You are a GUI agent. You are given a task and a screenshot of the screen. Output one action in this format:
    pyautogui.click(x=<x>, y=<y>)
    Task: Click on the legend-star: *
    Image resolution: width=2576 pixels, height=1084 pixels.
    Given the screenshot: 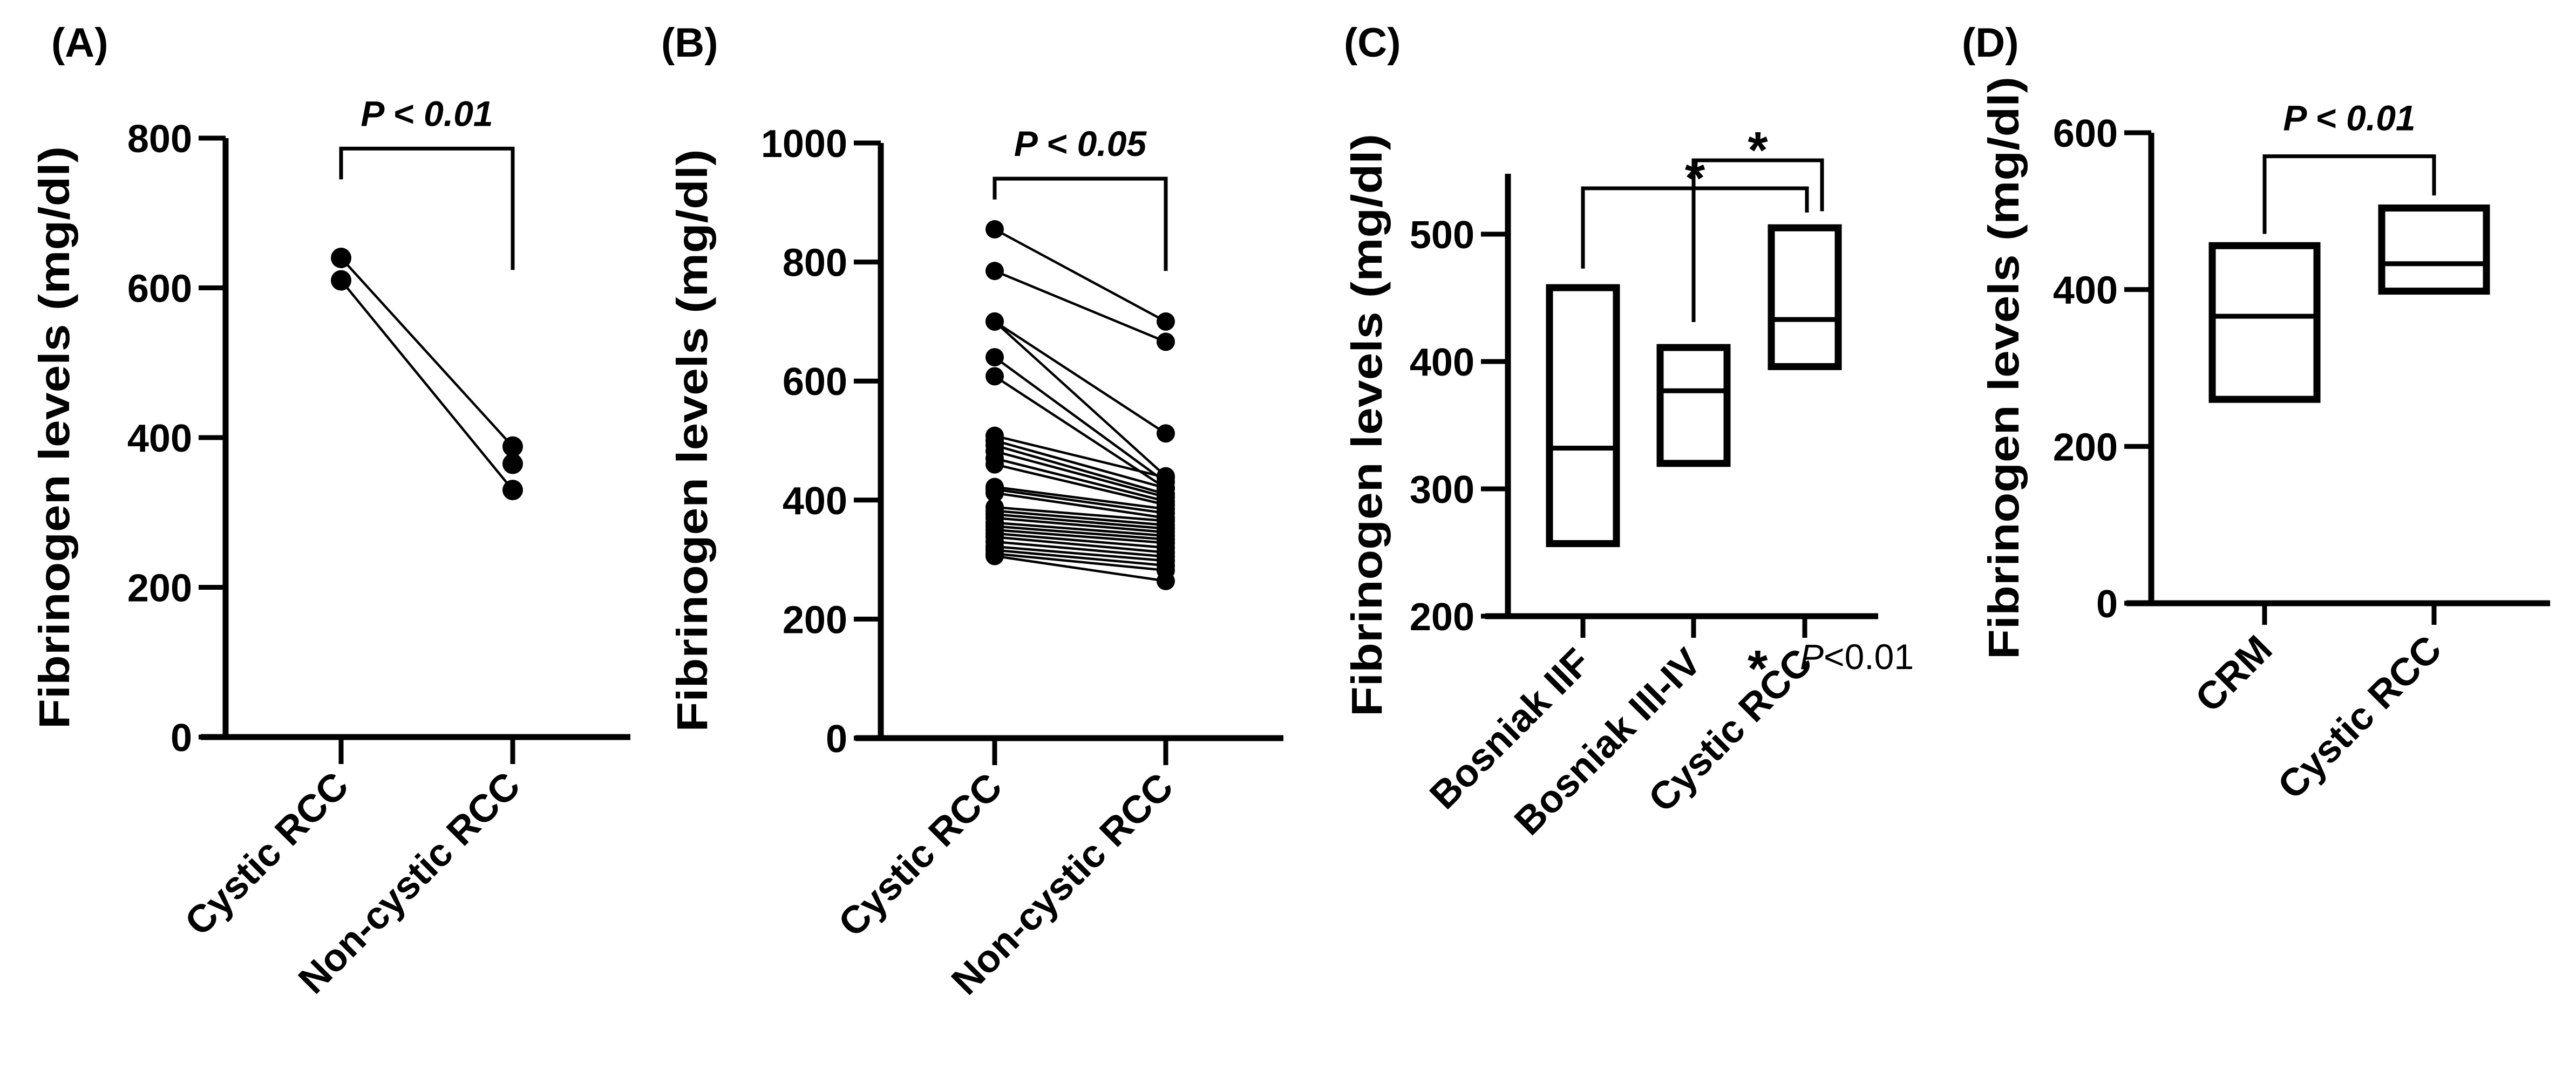 What is the action you would take?
    pyautogui.click(x=1758, y=669)
    